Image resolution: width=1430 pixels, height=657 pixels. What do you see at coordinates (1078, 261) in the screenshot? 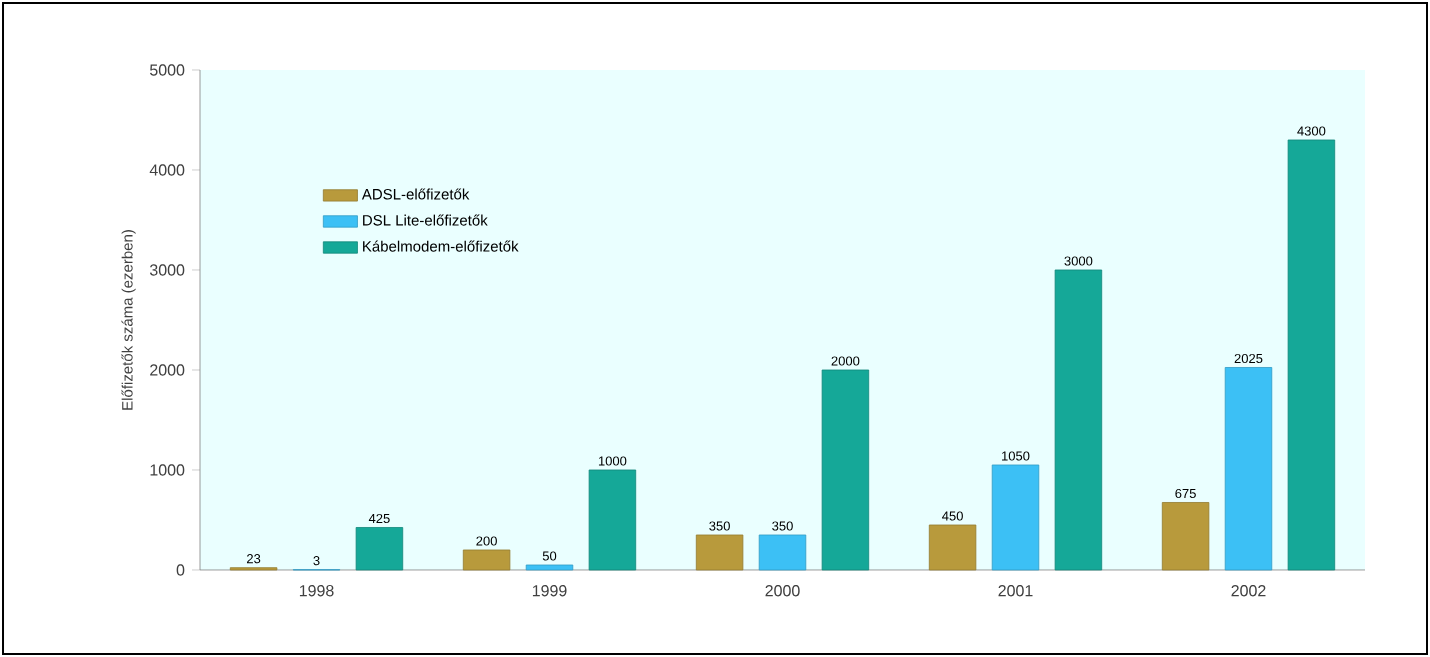
I see `data-label: 3000` at bounding box center [1078, 261].